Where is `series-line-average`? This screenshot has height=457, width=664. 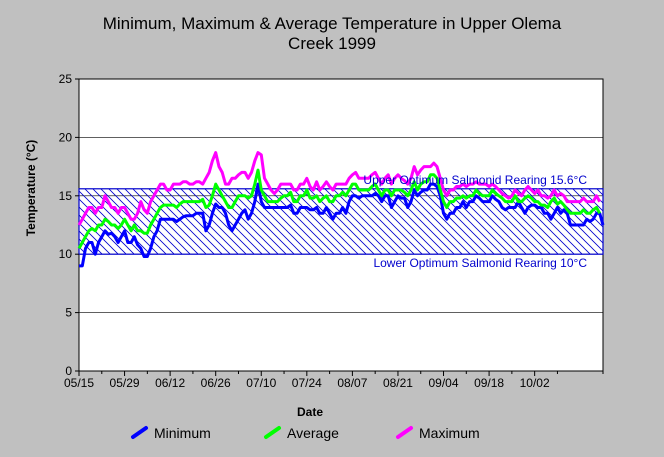 series-line-average is located at coordinates (339, 209).